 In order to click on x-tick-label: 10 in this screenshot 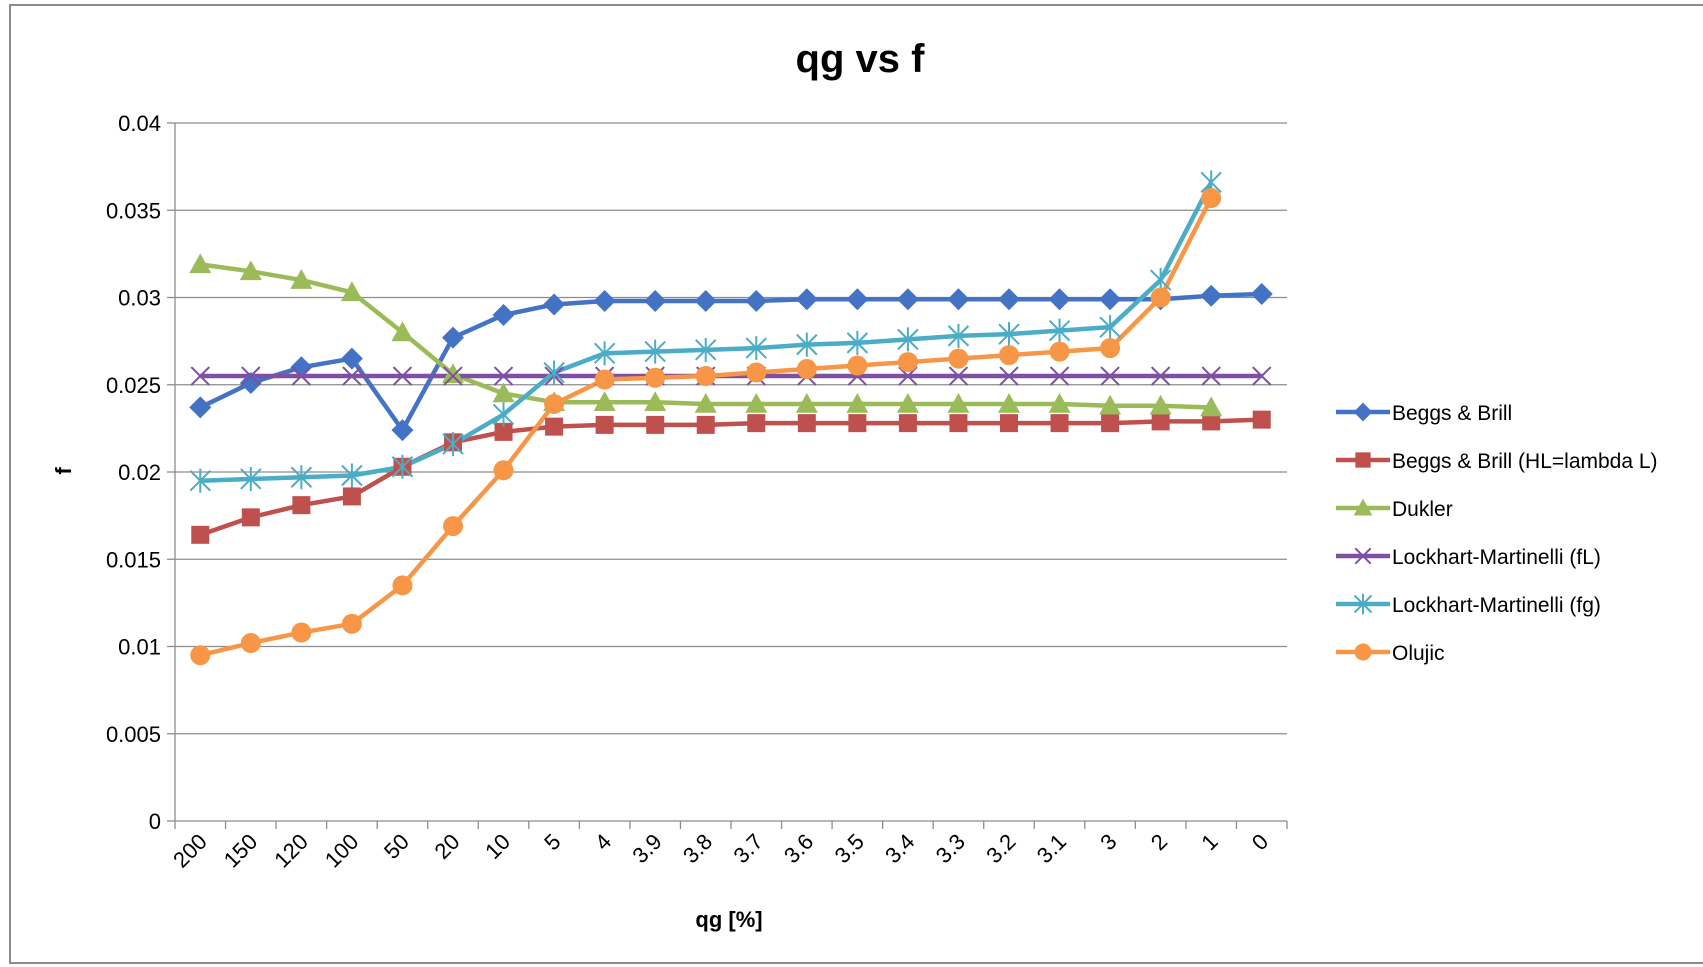, I will do `click(497, 846)`.